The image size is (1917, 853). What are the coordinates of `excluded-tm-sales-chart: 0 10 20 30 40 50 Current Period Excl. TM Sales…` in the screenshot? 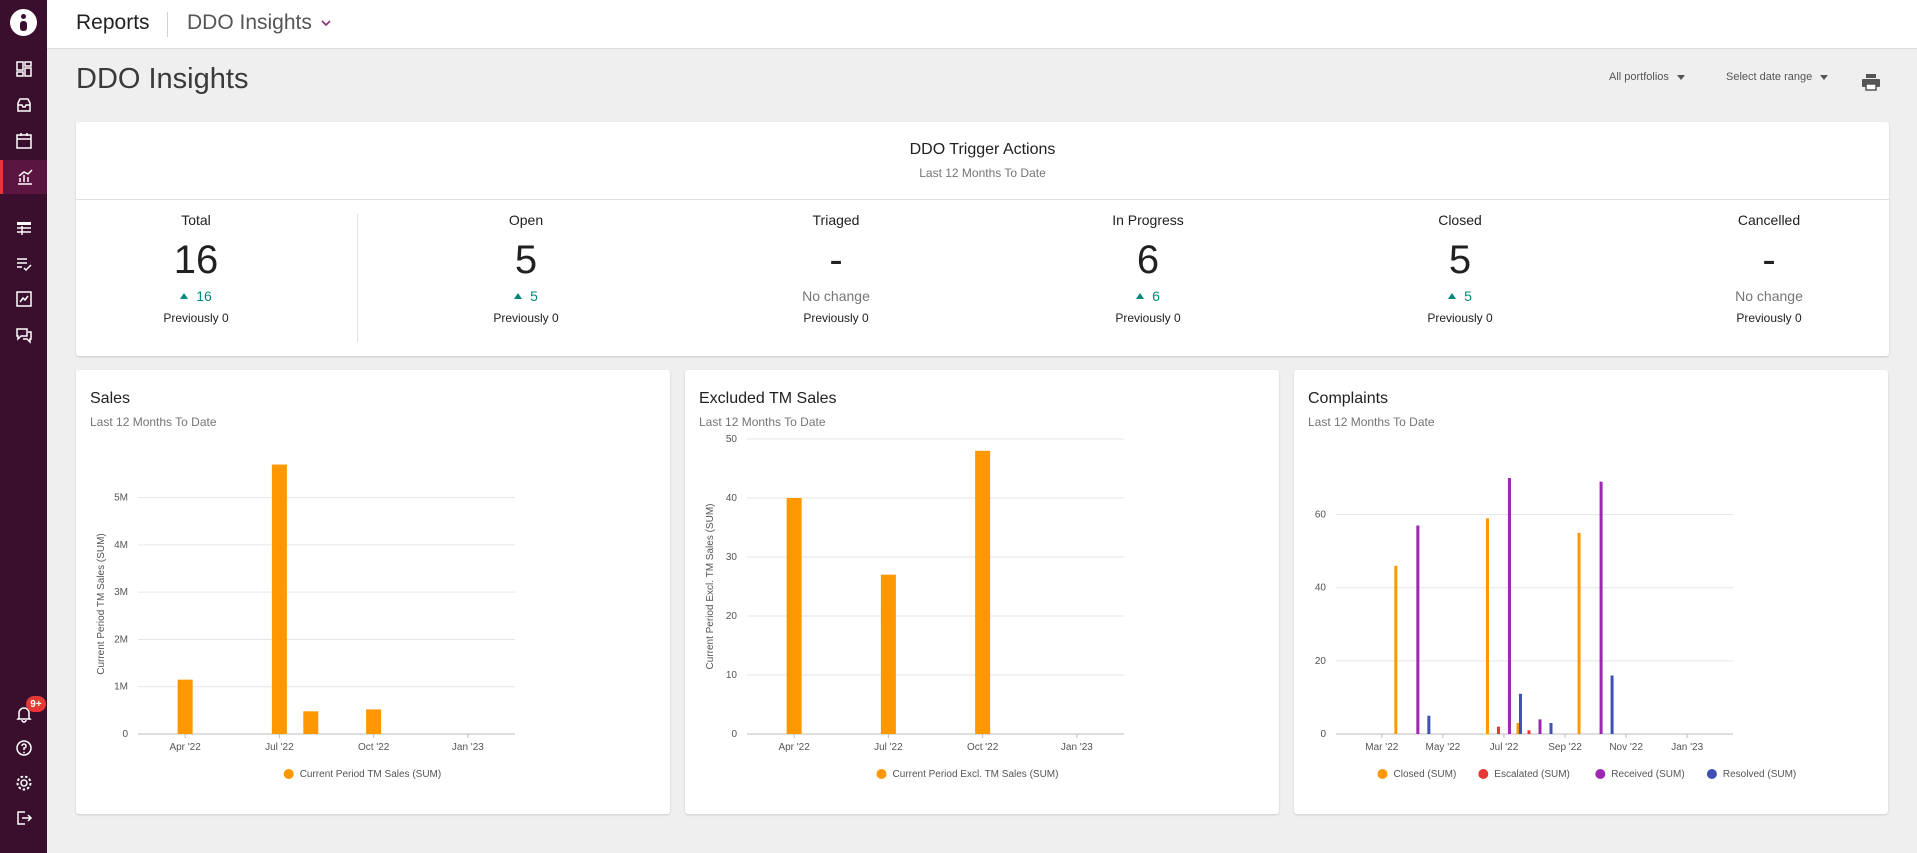 It's located at (914, 607).